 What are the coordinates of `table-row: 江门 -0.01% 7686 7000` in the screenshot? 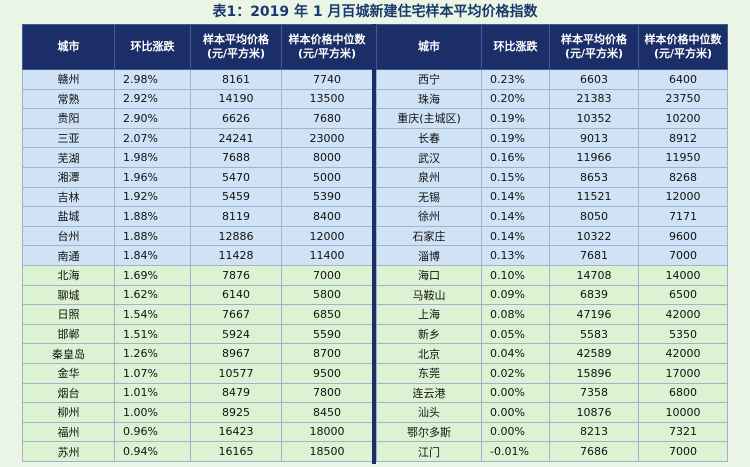 It's located at (552, 451).